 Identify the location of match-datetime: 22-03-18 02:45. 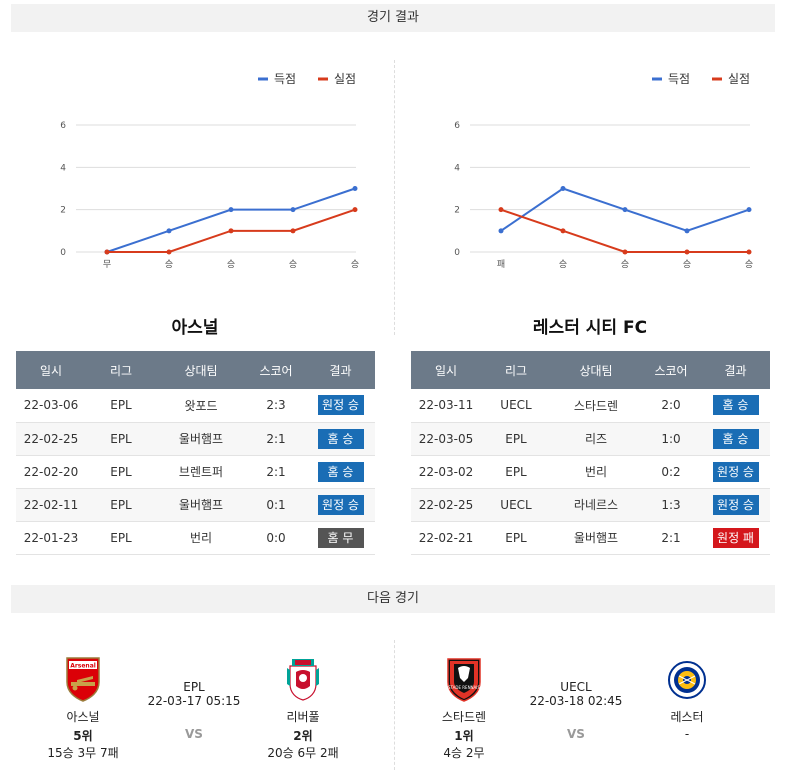
(576, 701).